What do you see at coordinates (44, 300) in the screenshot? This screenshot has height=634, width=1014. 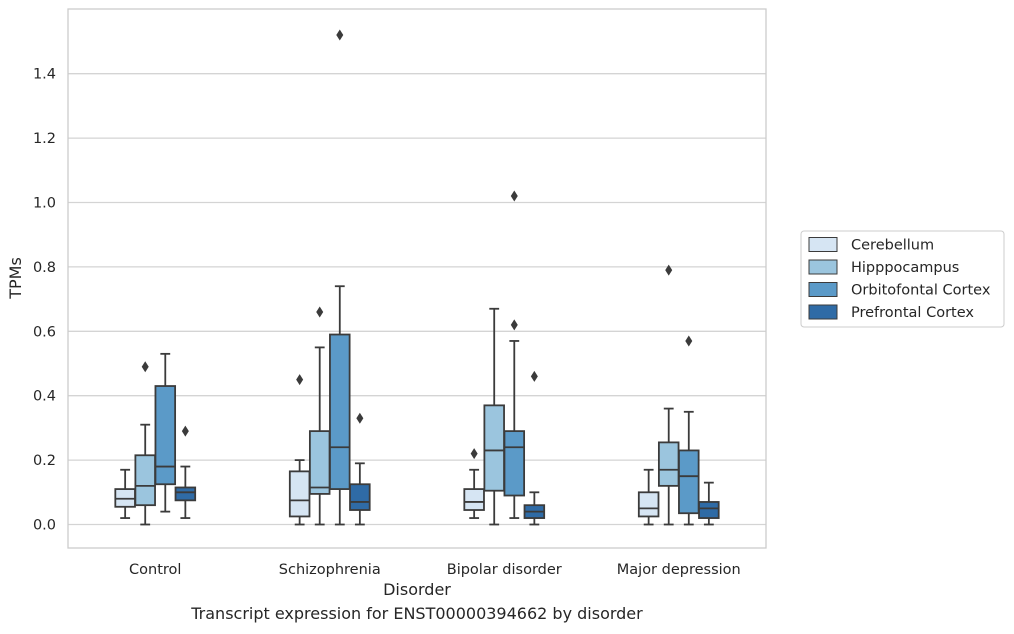 I see `y-axis-ticks: 0.0 0.2 0.4 0.6 0.8 1.0 1.2 1.4` at bounding box center [44, 300].